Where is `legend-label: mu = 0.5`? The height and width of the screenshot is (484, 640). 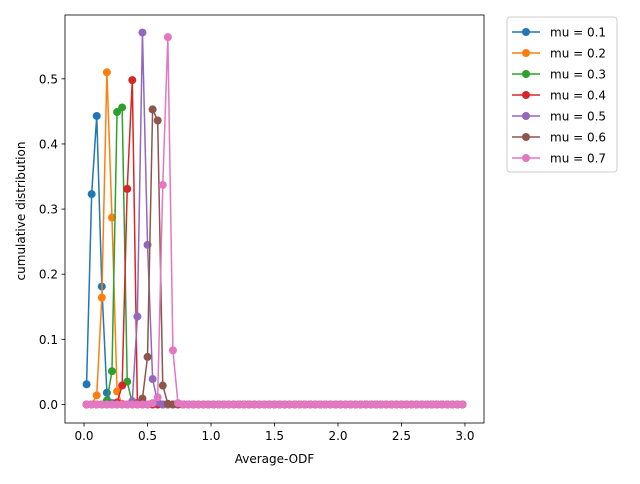
legend-label: mu = 0.5 is located at coordinates (578, 117).